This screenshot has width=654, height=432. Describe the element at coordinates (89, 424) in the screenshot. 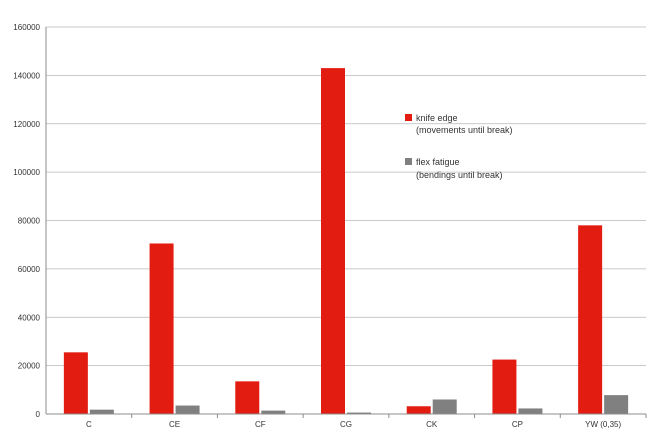

I see `x-tick-label: C` at that location.